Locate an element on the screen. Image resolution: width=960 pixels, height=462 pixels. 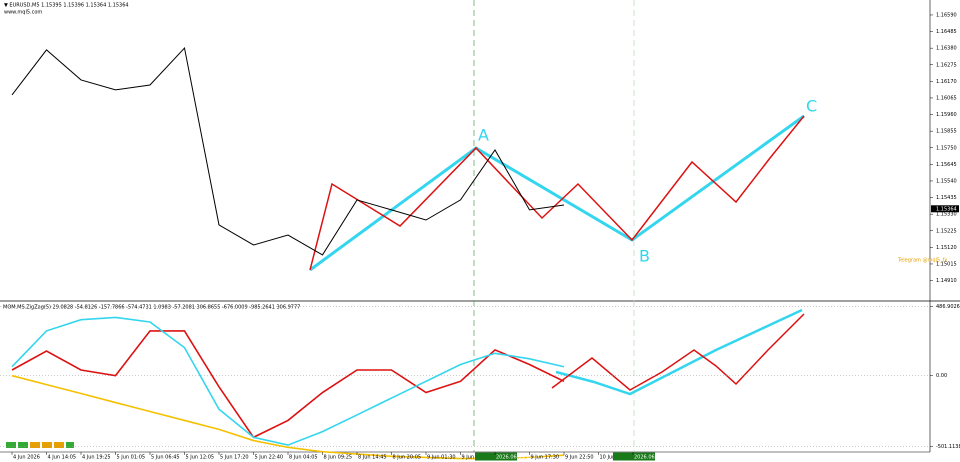
x-tick-label: 4 Jun 2026 is located at coordinates (26, 458).